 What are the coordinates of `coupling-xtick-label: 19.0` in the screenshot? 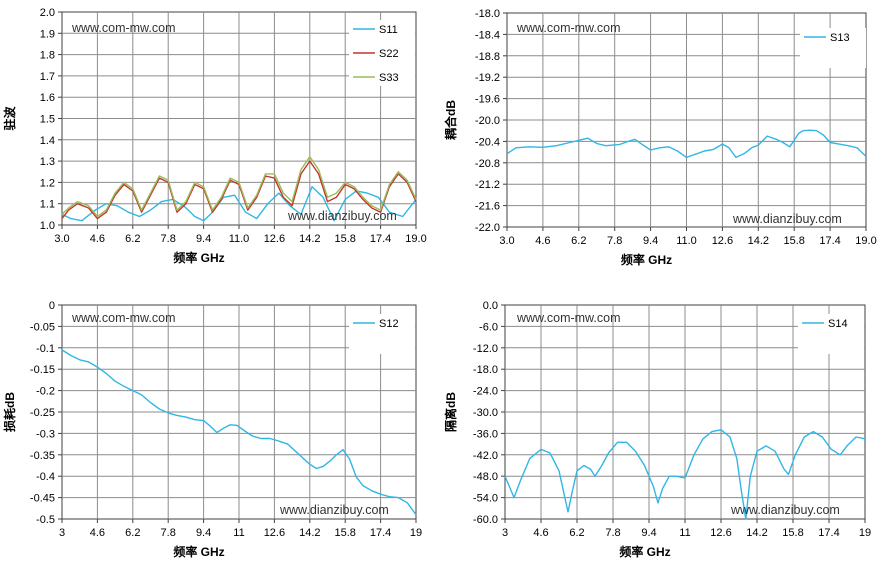 It's located at (865, 241).